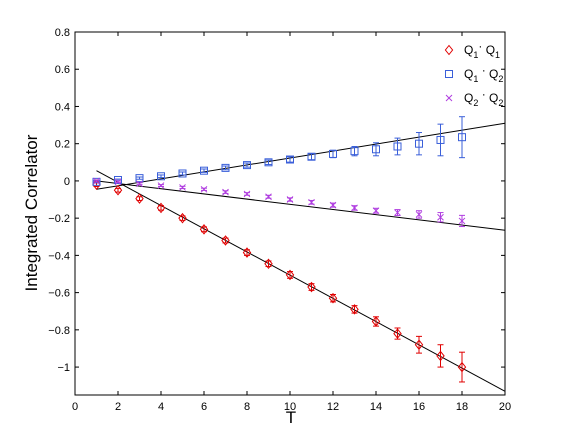  Describe the element at coordinates (161, 407) in the screenshot. I see `x-tick-label: 4` at that location.